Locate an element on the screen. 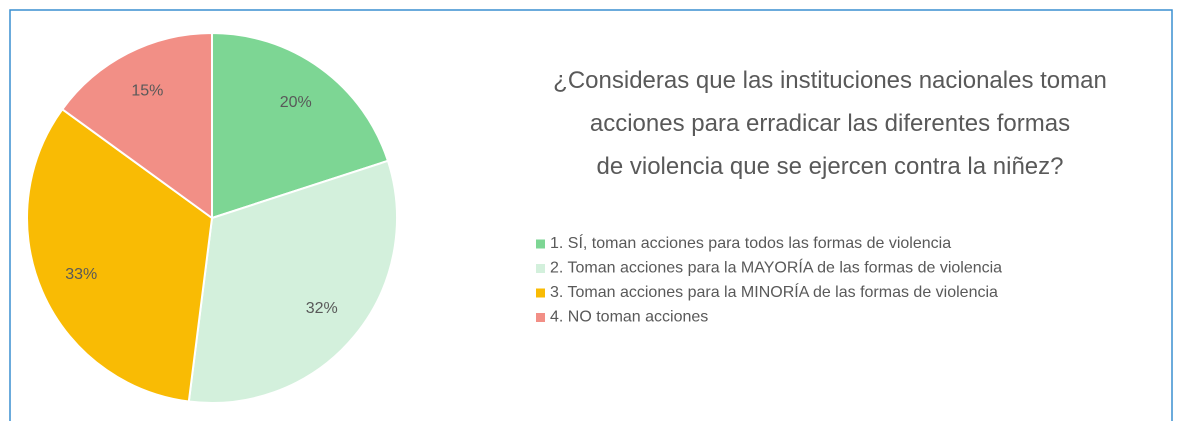 The width and height of the screenshot is (1182, 421). legend-label: 4. NO toman acciones is located at coordinates (629, 317).